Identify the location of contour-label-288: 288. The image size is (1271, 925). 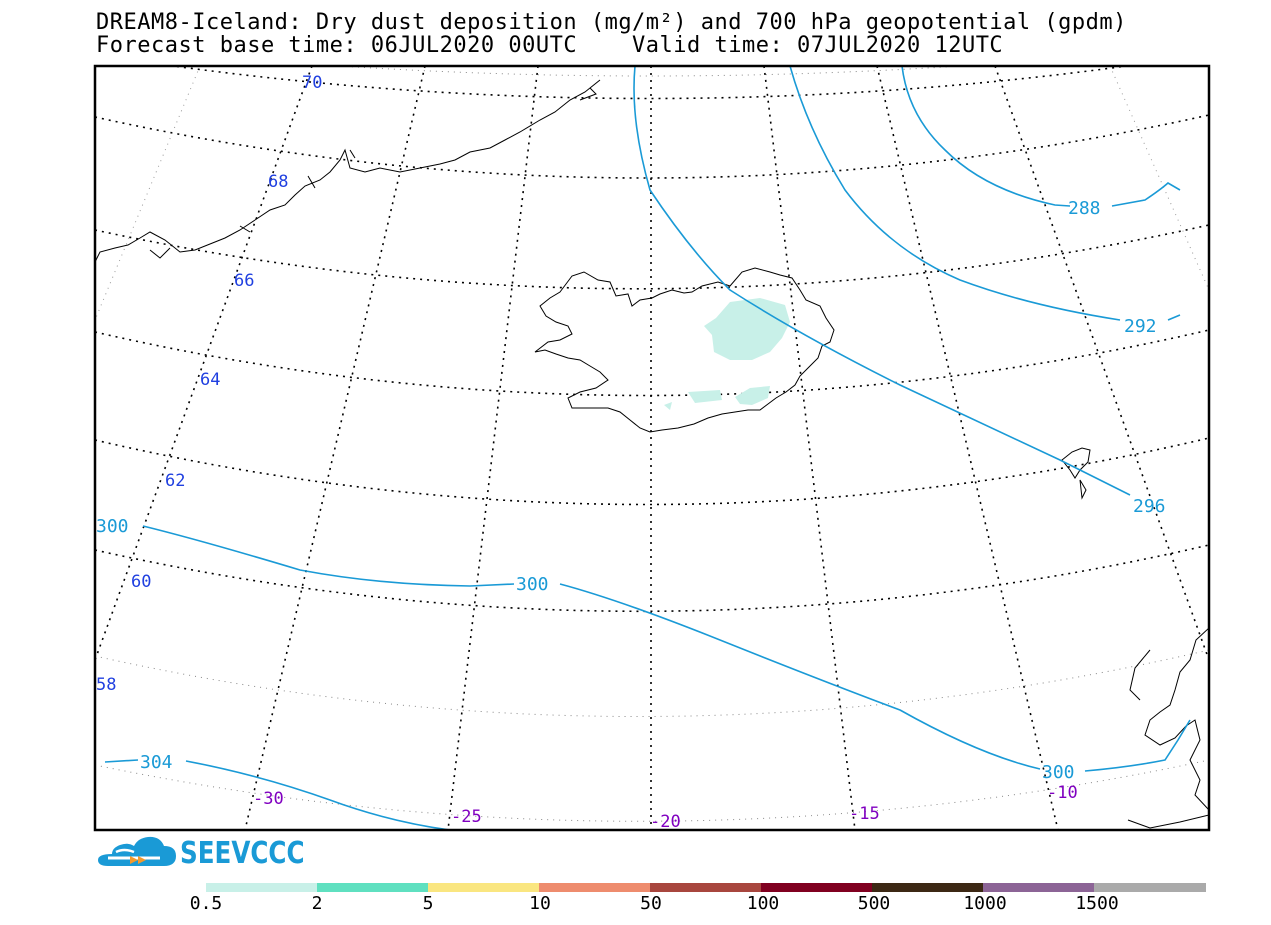
(1084, 208).